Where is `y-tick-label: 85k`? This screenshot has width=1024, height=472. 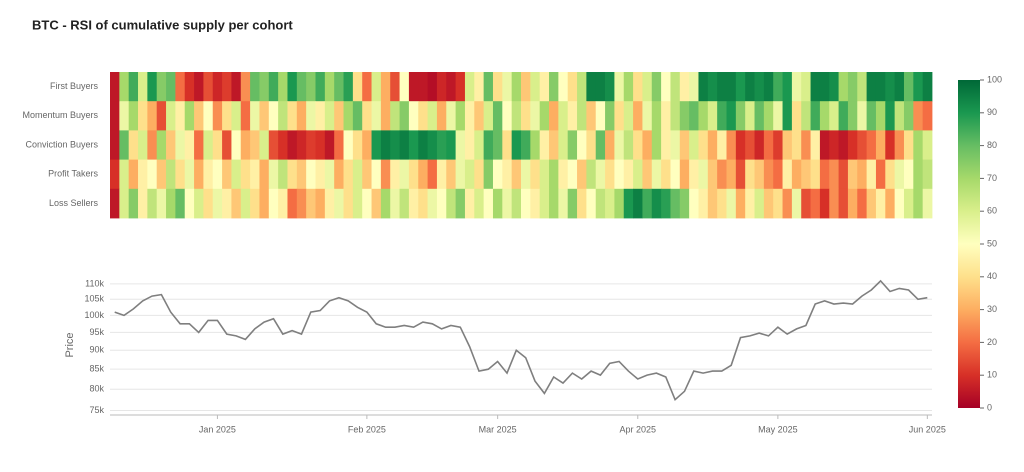
y-tick-label: 85k is located at coordinates (96, 369).